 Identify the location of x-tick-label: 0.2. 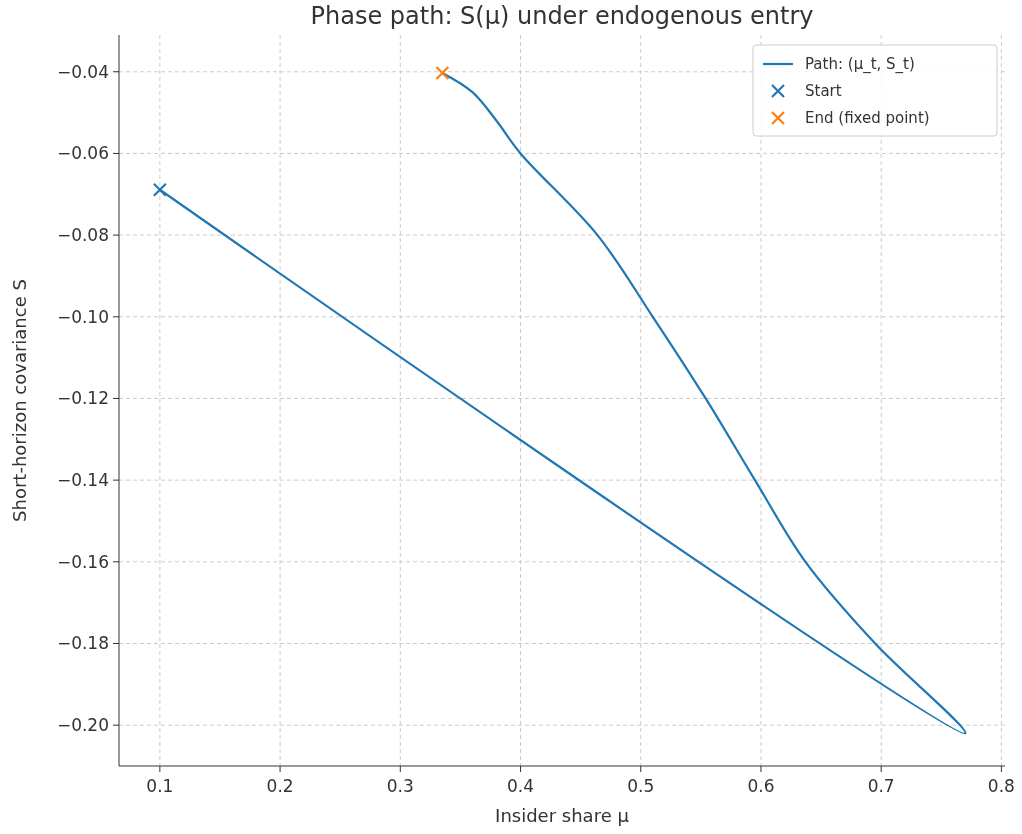
(280, 786).